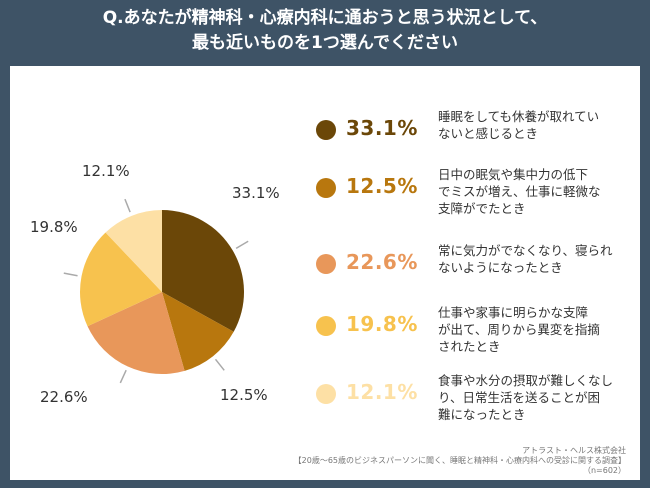 The height and width of the screenshot is (488, 650). I want to click on pie-chart, so click(156, 291).